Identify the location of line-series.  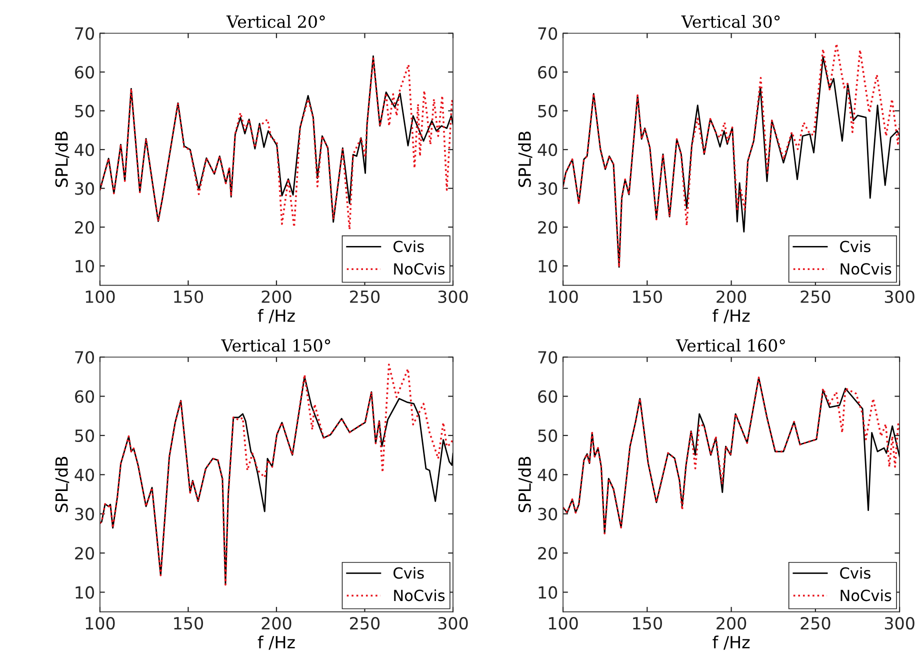
(731, 455).